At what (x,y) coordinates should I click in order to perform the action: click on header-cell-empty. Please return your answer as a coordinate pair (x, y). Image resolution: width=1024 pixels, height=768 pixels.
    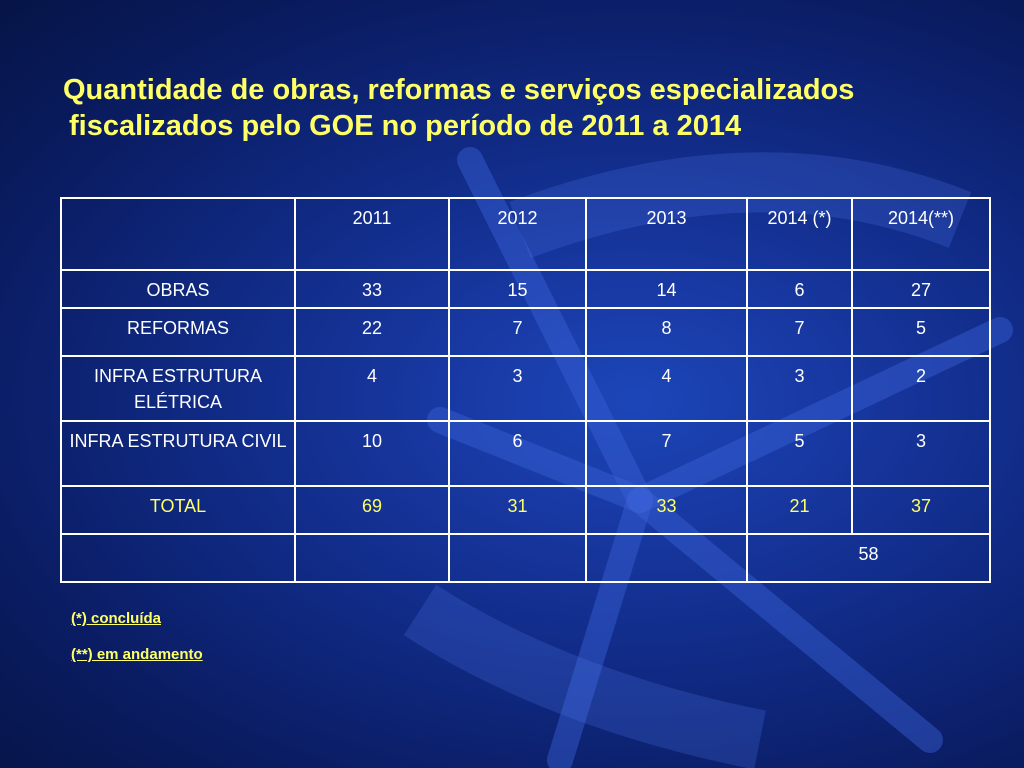
    Looking at the image, I should click on (178, 234).